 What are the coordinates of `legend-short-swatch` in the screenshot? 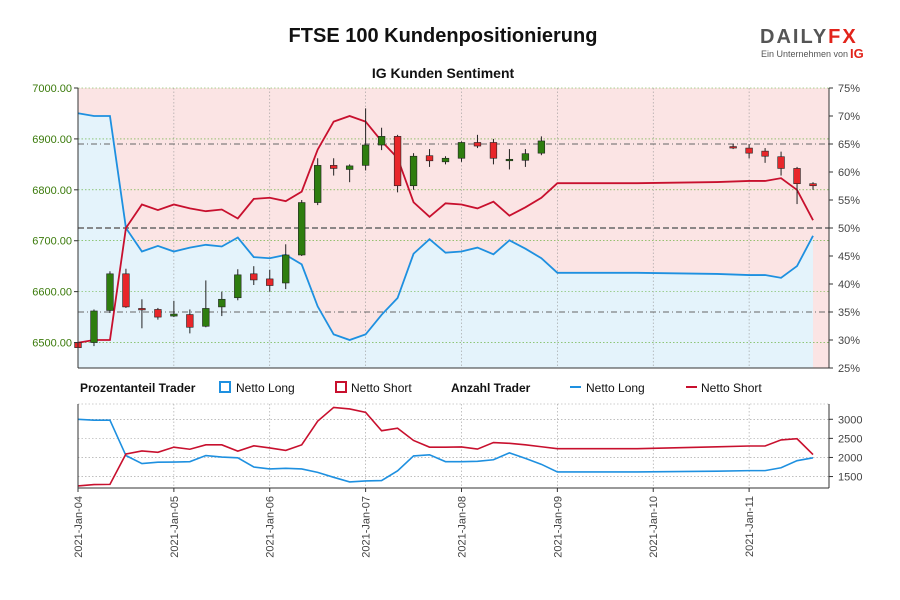 It's located at (341, 387).